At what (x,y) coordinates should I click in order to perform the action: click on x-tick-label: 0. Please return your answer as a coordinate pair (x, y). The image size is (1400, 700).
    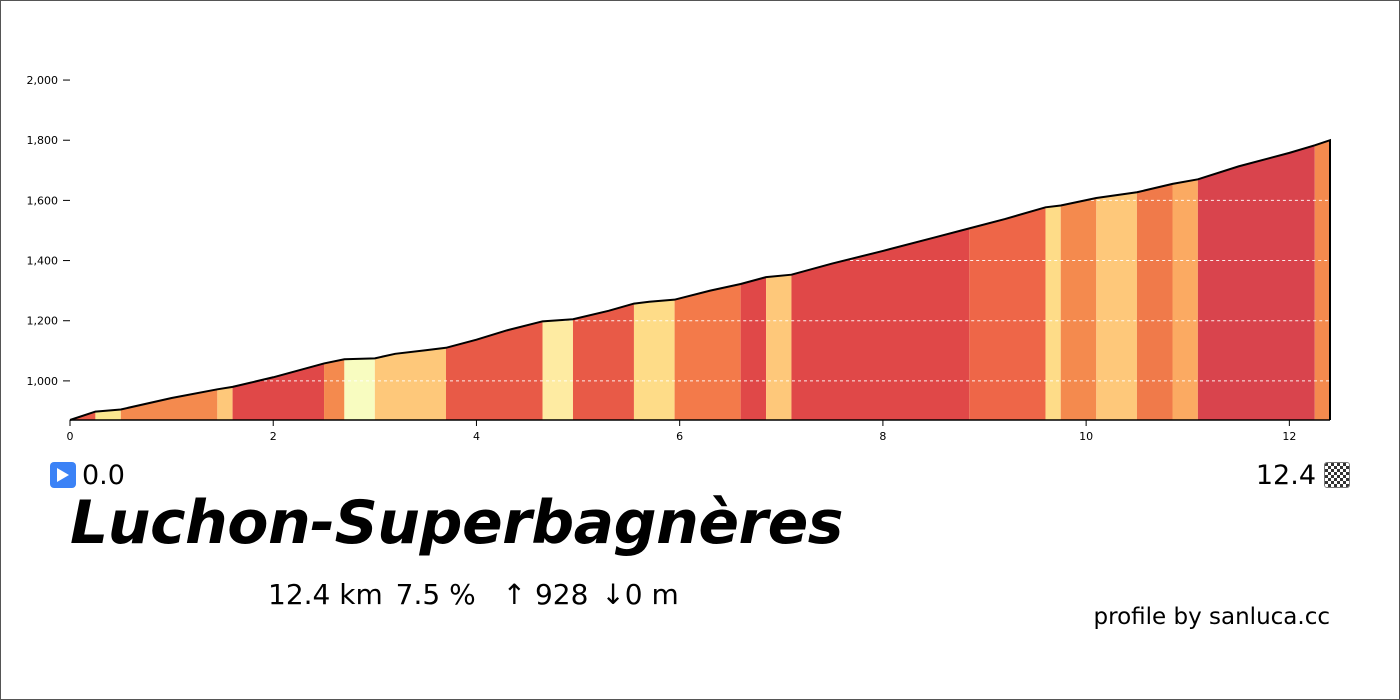
    Looking at the image, I should click on (70, 436).